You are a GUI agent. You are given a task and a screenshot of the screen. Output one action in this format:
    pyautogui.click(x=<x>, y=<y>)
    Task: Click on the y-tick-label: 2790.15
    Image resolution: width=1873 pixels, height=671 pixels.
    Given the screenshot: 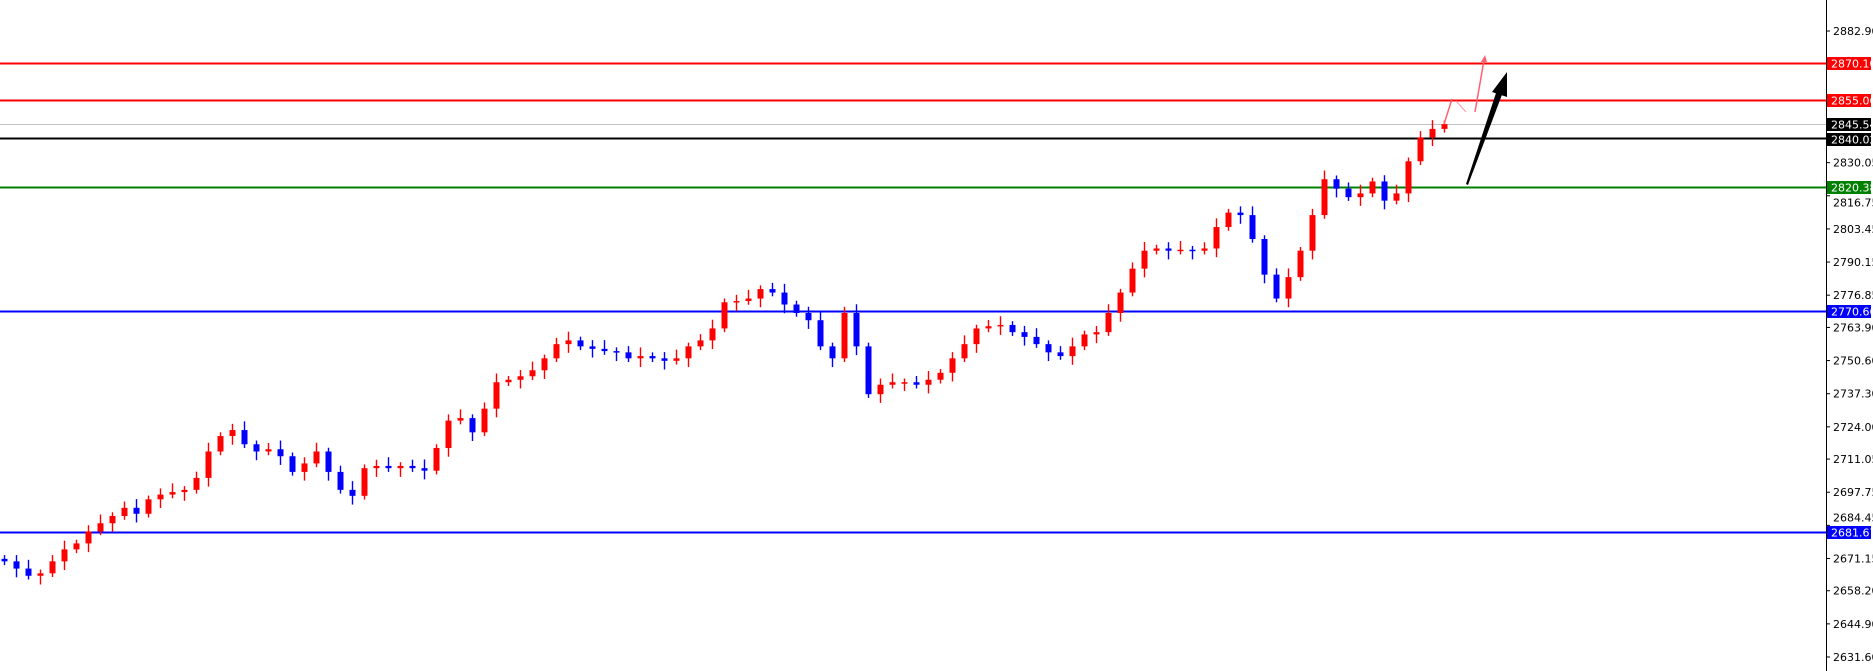 What is the action you would take?
    pyautogui.click(x=1853, y=262)
    